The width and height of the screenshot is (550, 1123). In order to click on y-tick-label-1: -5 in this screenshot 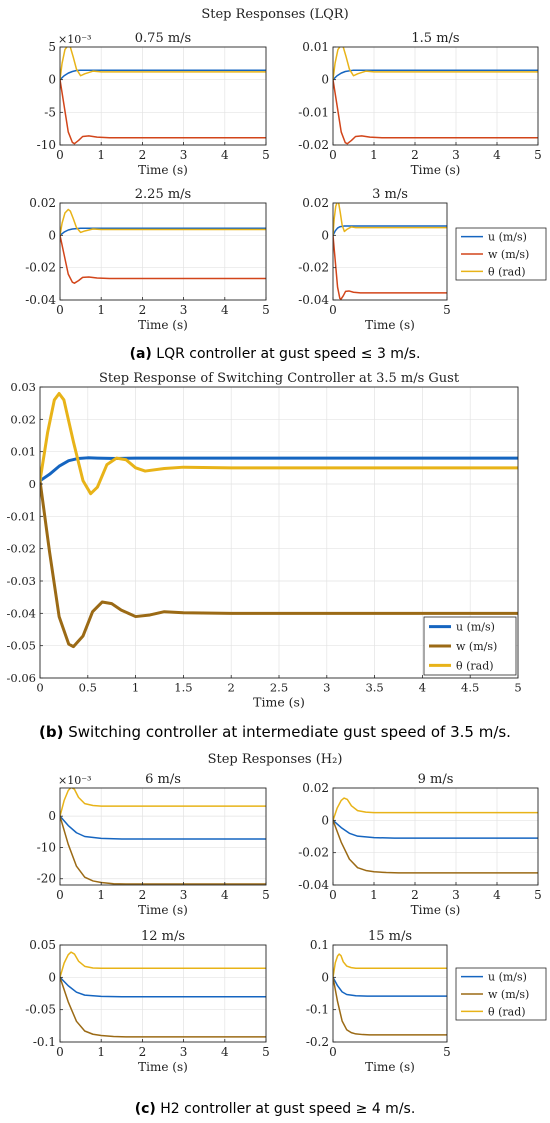, I will do `click(50, 112)`.